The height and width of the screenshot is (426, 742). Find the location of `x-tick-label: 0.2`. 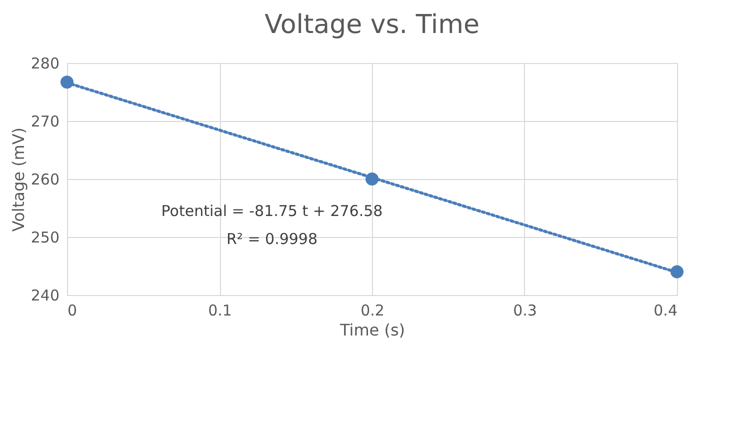

x-tick-label: 0.2 is located at coordinates (372, 311).